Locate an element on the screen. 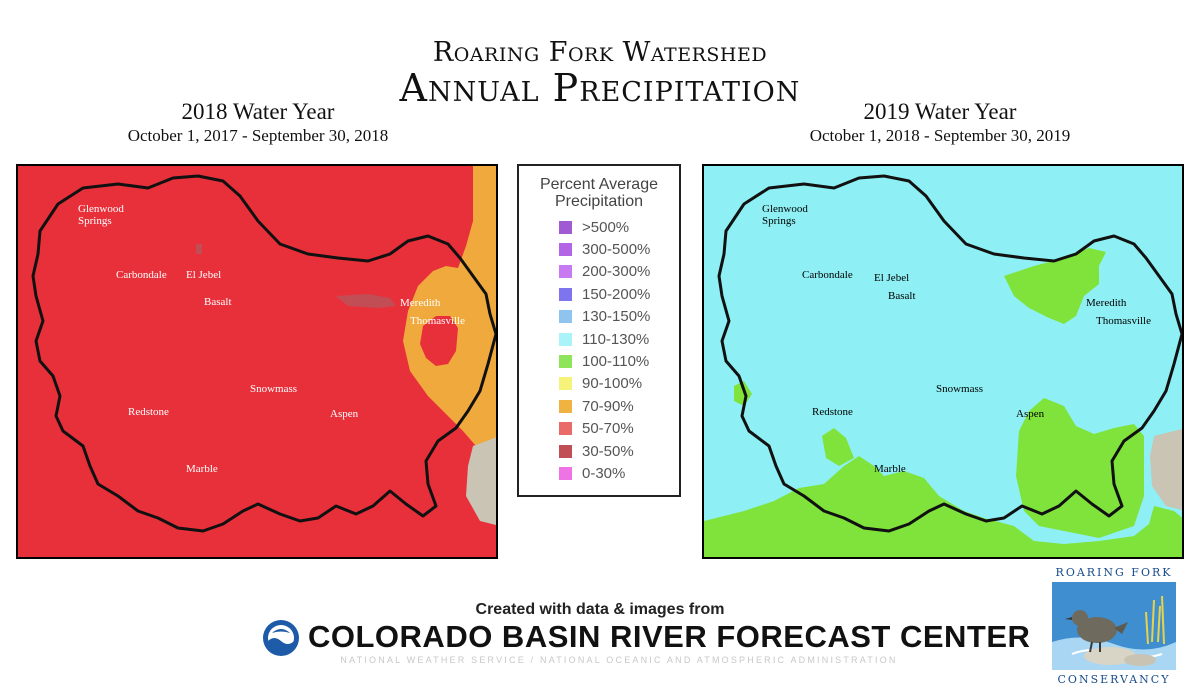 This screenshot has height=691, width=1200. legend-item: 90-100% is located at coordinates (599, 384).